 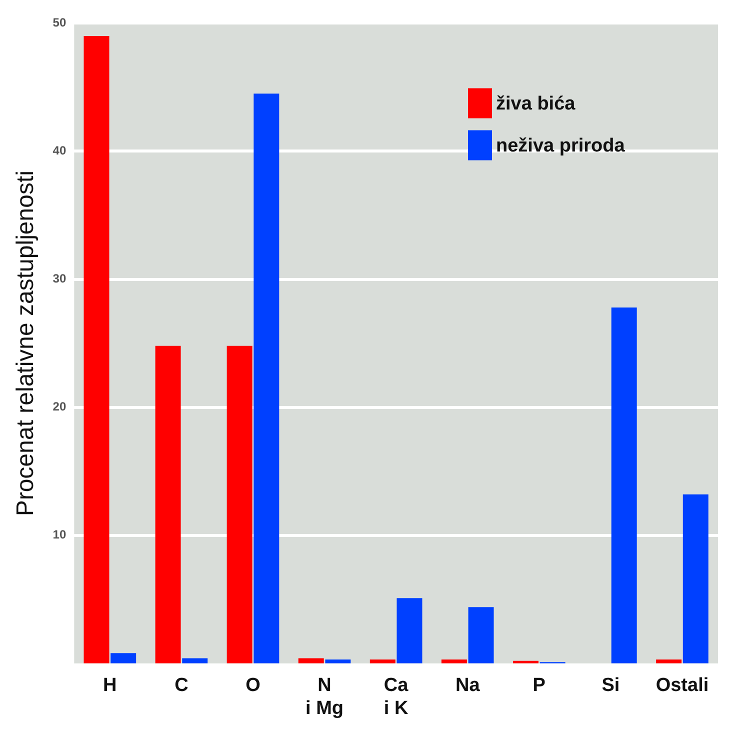 I want to click on y-tick-label: 20, so click(x=59, y=407).